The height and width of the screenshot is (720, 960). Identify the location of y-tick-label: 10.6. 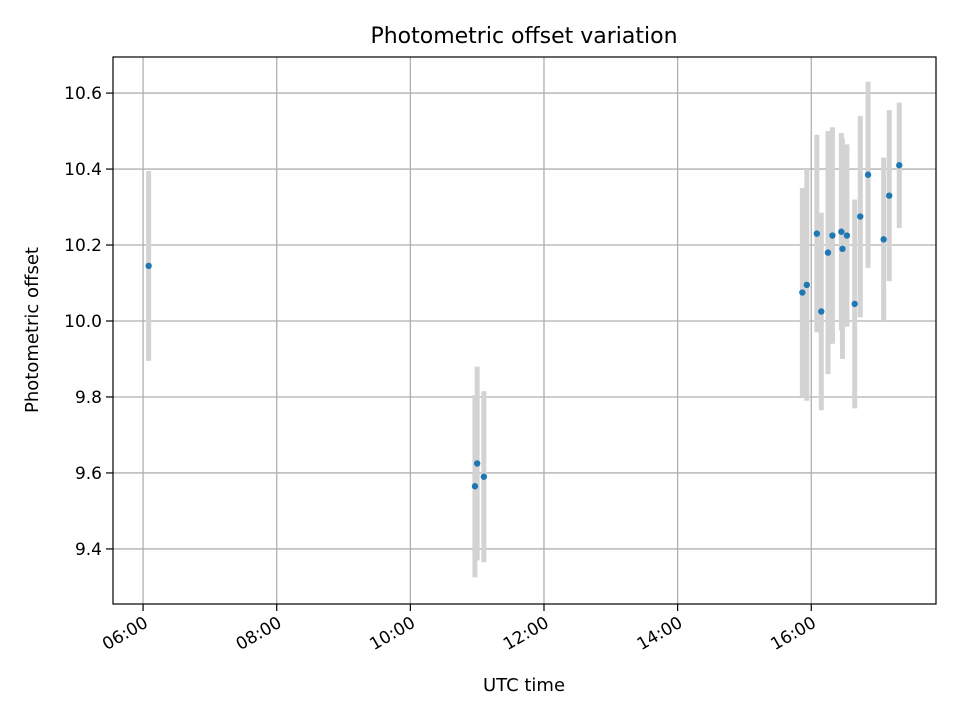
(83, 94).